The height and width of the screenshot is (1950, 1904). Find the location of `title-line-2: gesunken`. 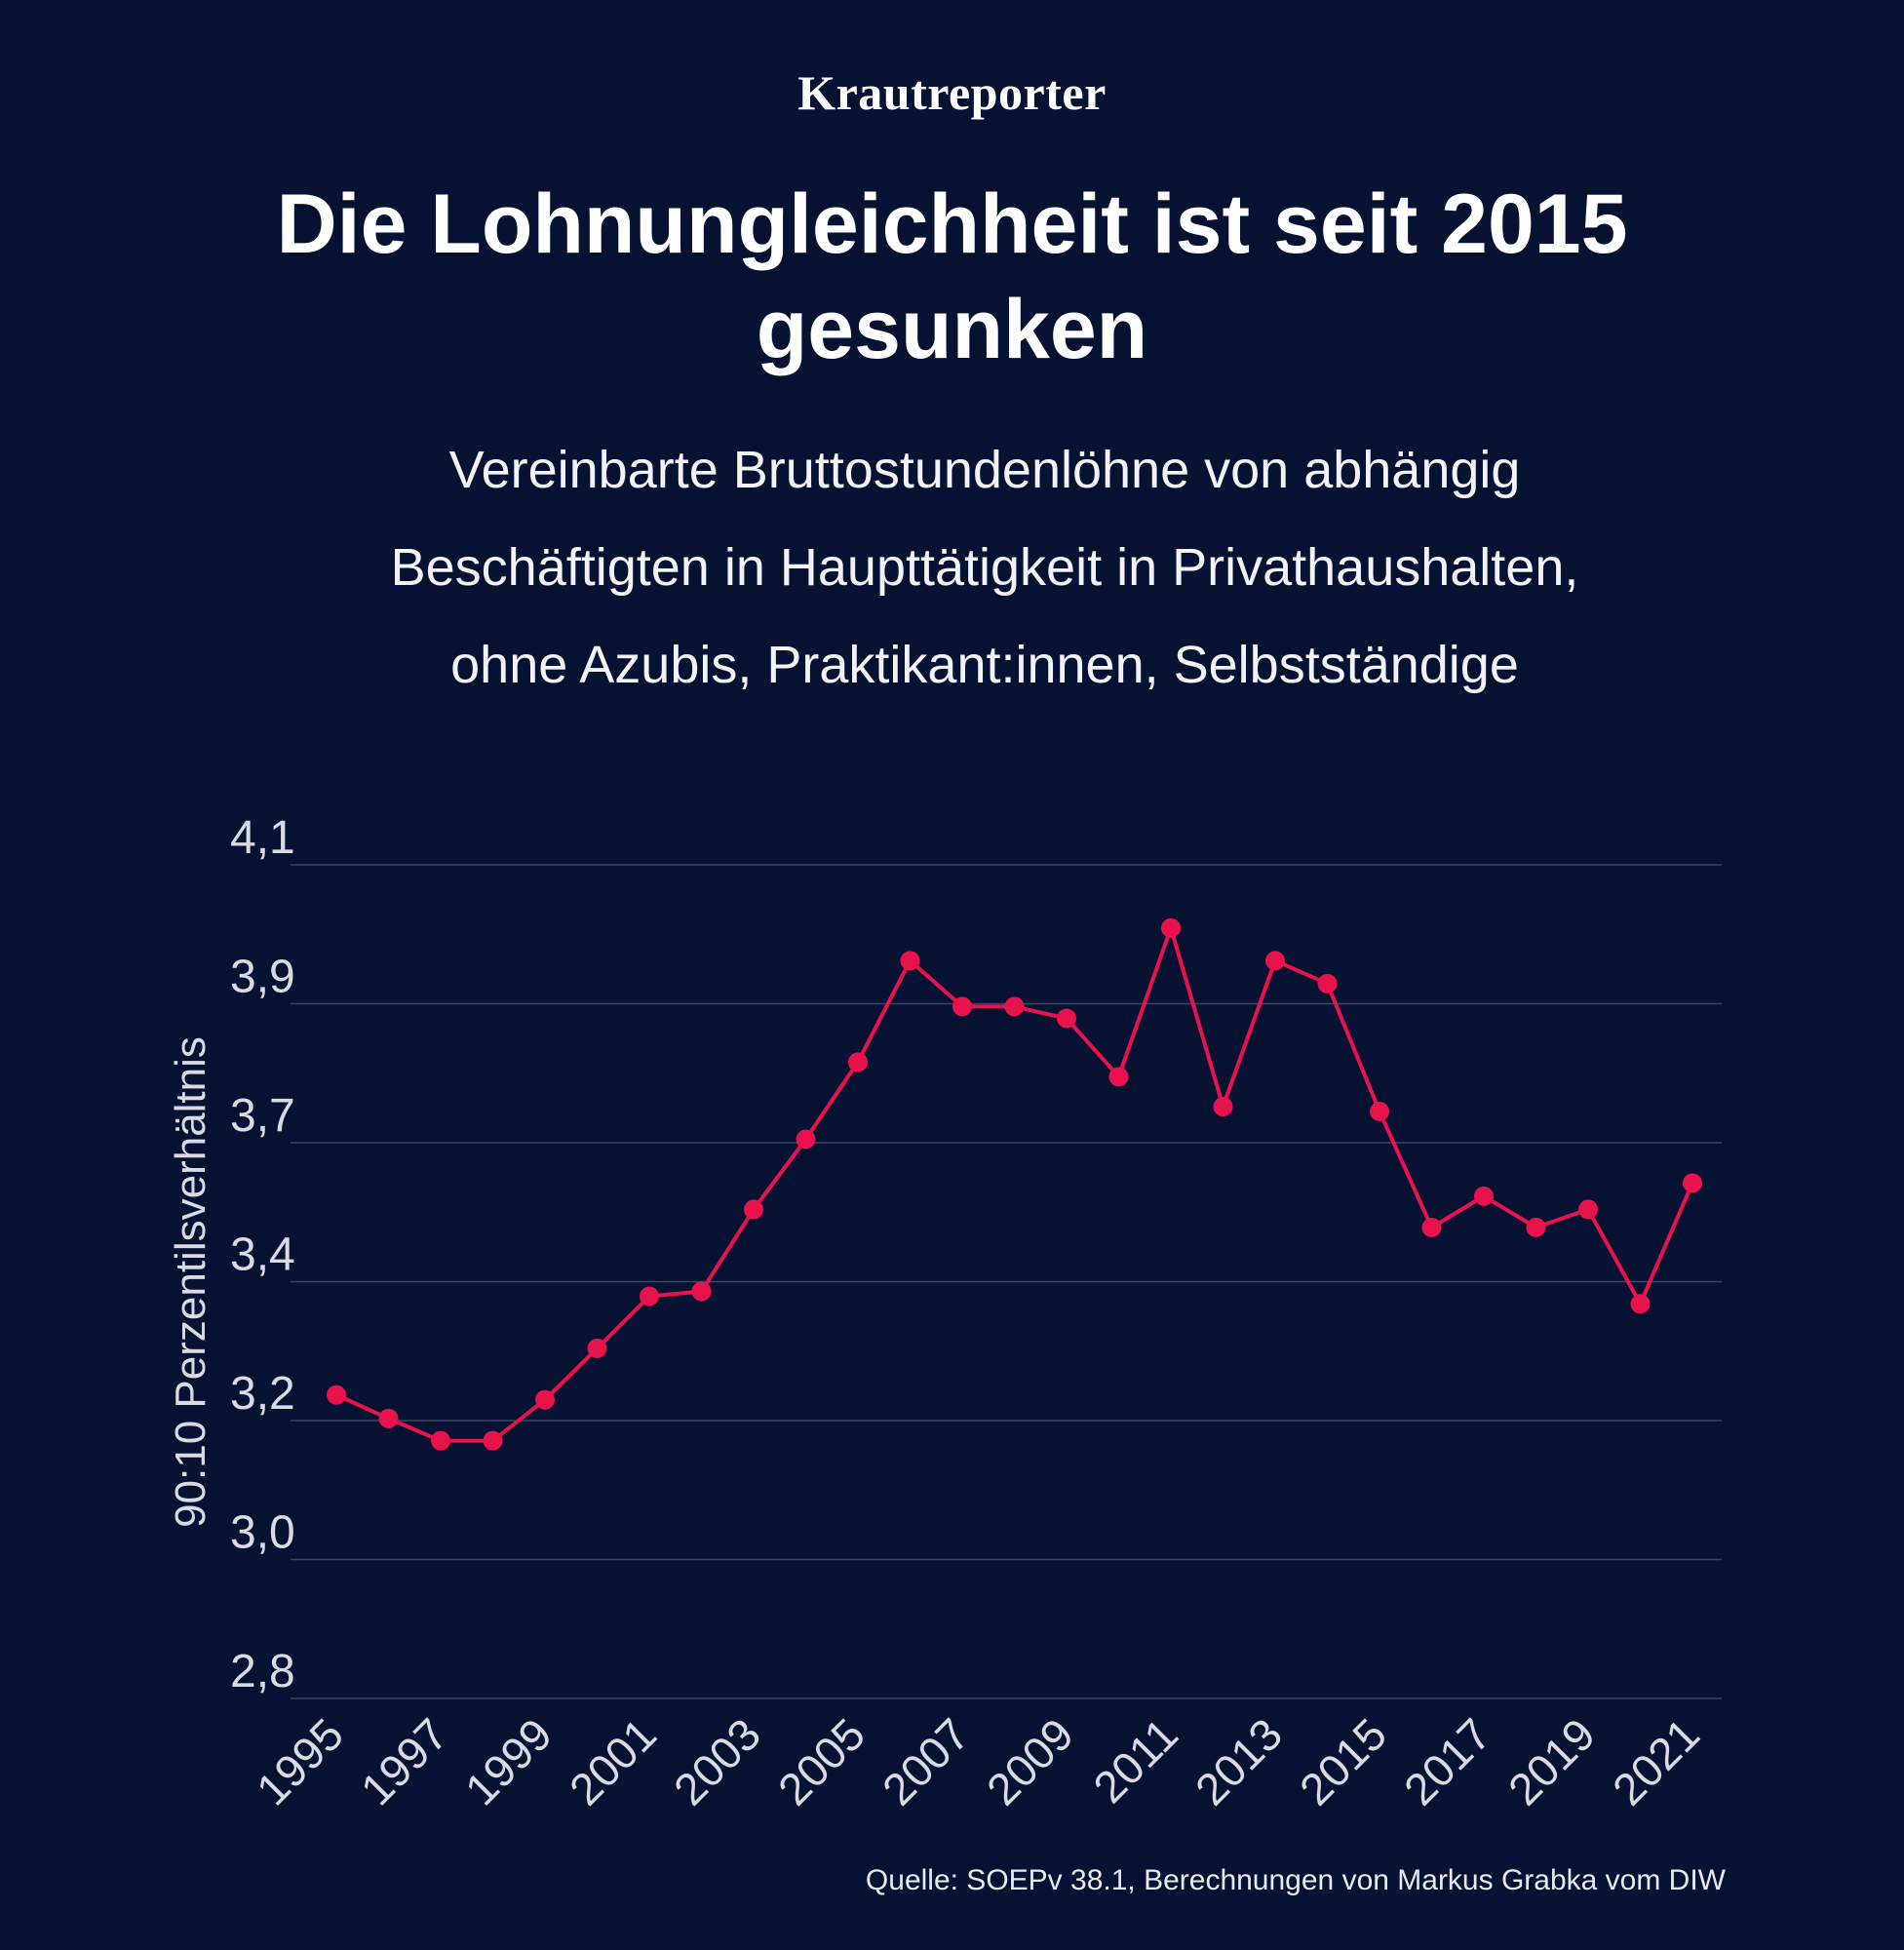

title-line-2: gesunken is located at coordinates (952, 329).